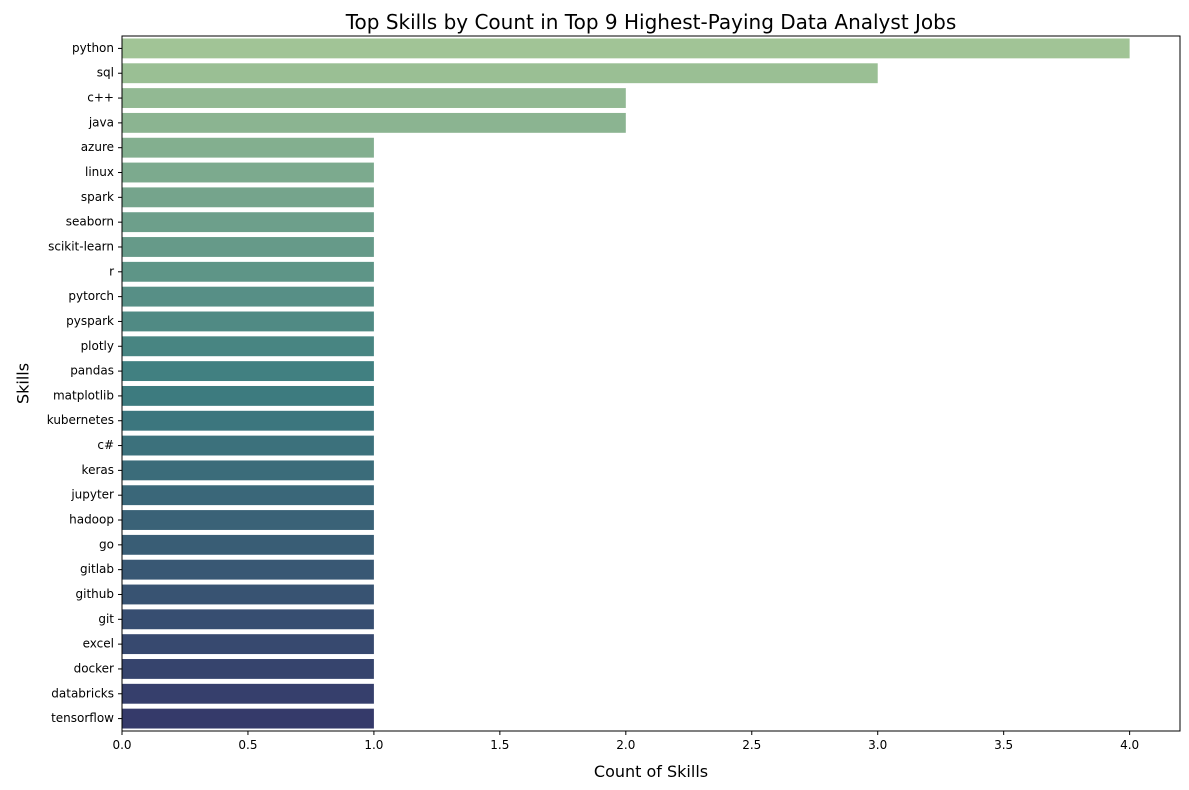  Describe the element at coordinates (90, 222) in the screenshot. I see `y-tick-label: seaborn` at that location.